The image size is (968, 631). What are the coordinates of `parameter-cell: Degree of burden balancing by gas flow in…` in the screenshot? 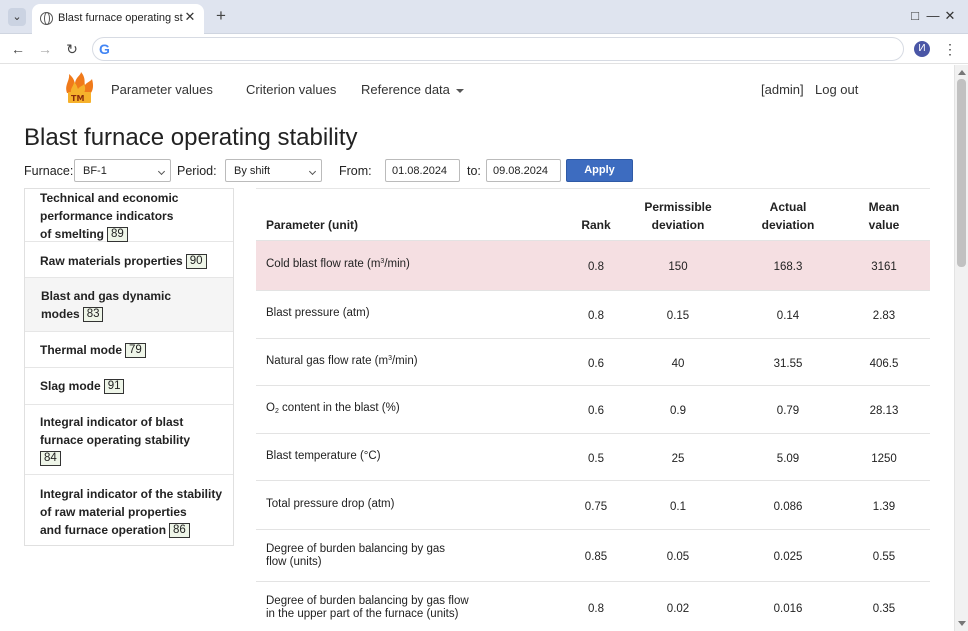 It's located at (367, 608).